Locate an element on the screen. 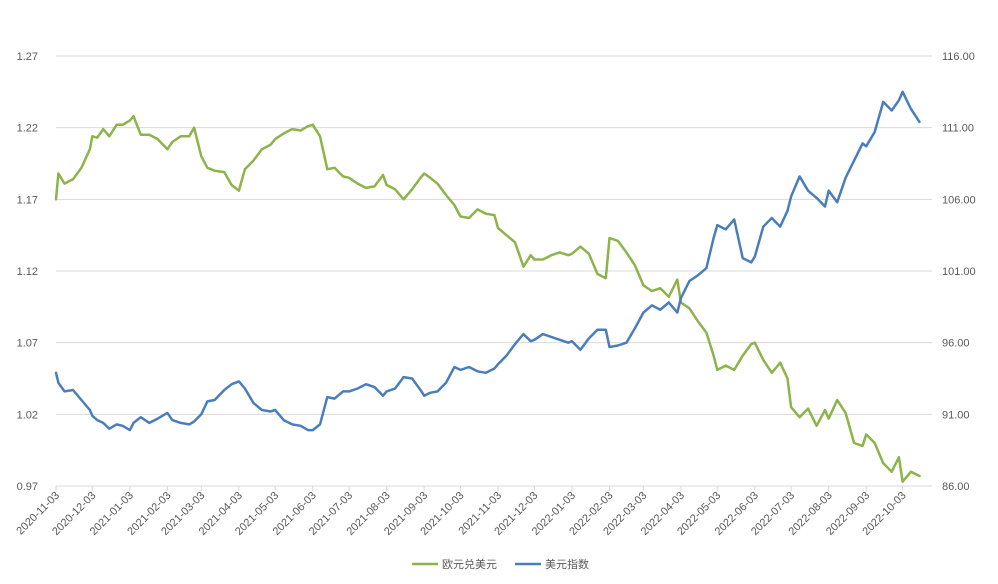 This screenshot has width=998, height=584. left-y-tick-label: 1.02 is located at coordinates (27, 415).